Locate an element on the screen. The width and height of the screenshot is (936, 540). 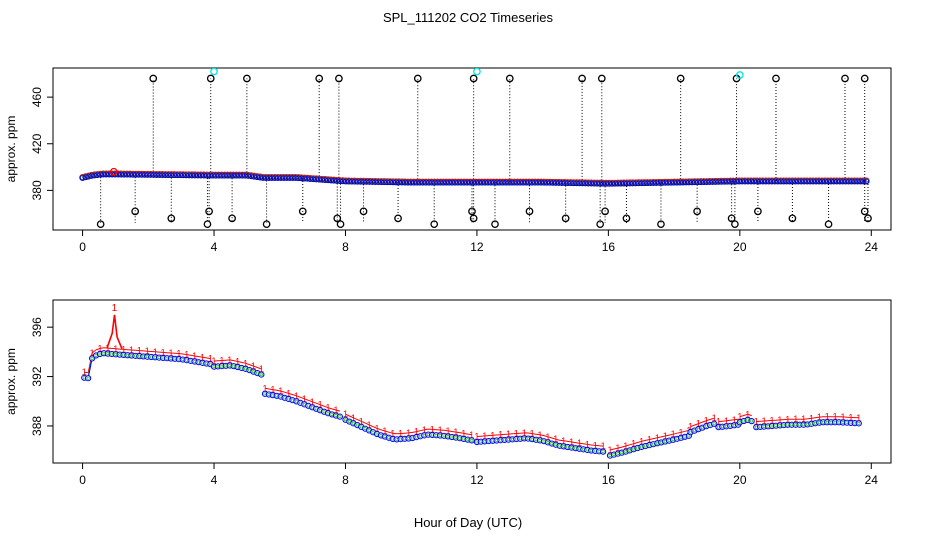
y-tick-label: 392 is located at coordinates (37, 376).